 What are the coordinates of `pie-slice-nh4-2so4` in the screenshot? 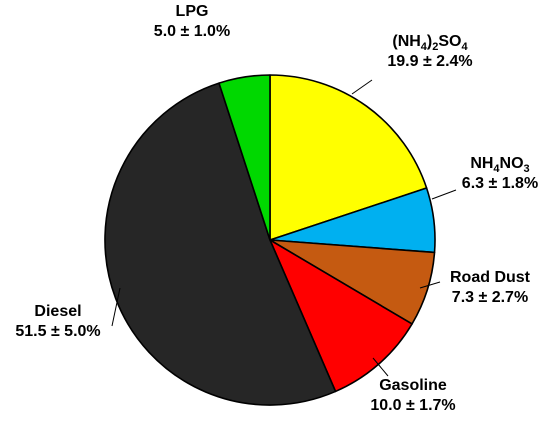 It's located at (348, 157).